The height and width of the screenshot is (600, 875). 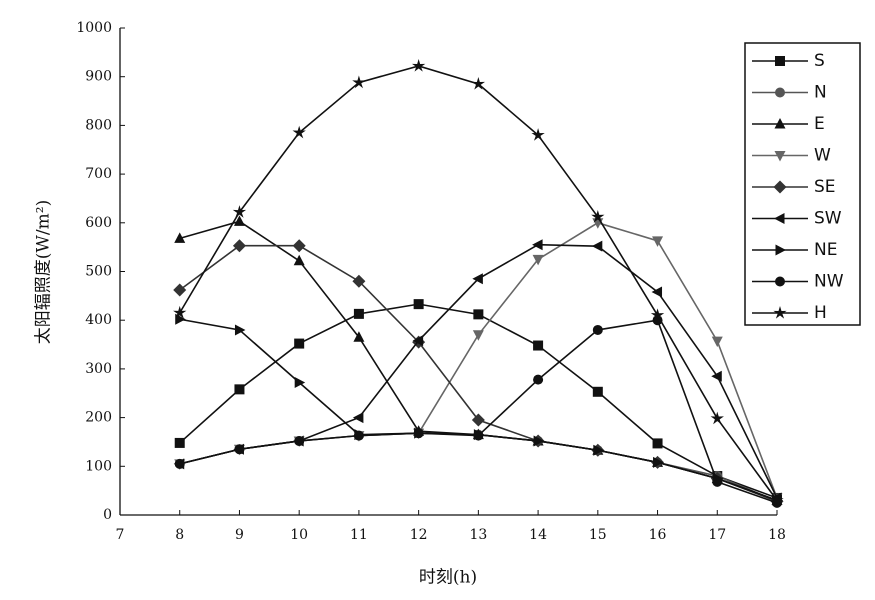 What do you see at coordinates (98, 320) in the screenshot?
I see `y-tick-label: 400` at bounding box center [98, 320].